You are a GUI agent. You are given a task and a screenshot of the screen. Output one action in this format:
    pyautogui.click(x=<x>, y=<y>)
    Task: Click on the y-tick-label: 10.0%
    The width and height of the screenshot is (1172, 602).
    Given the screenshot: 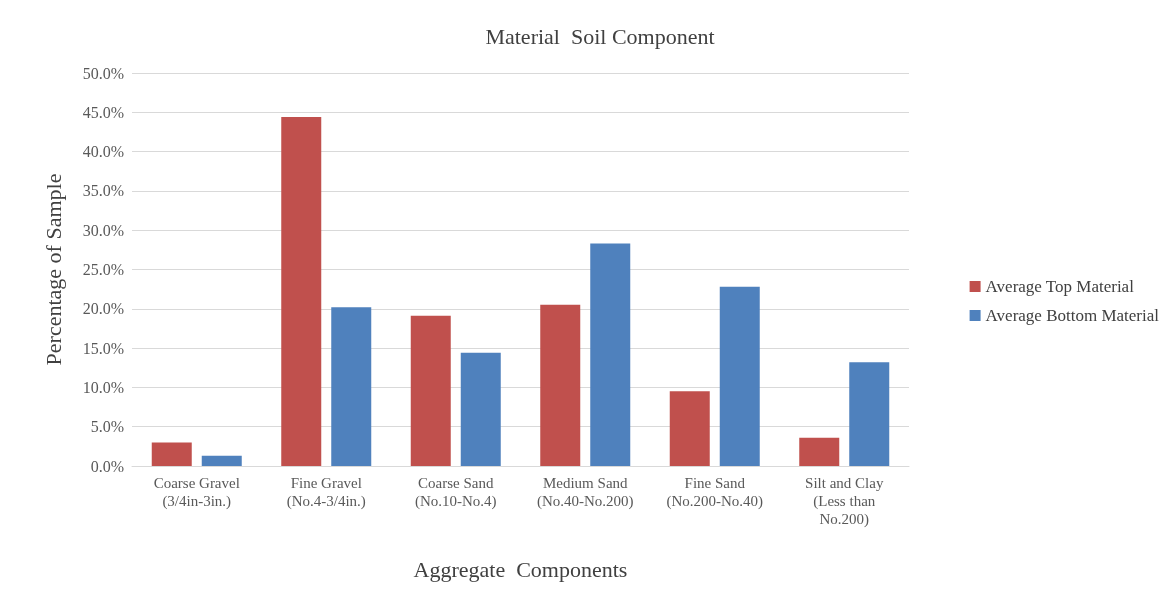 What is the action you would take?
    pyautogui.click(x=103, y=387)
    